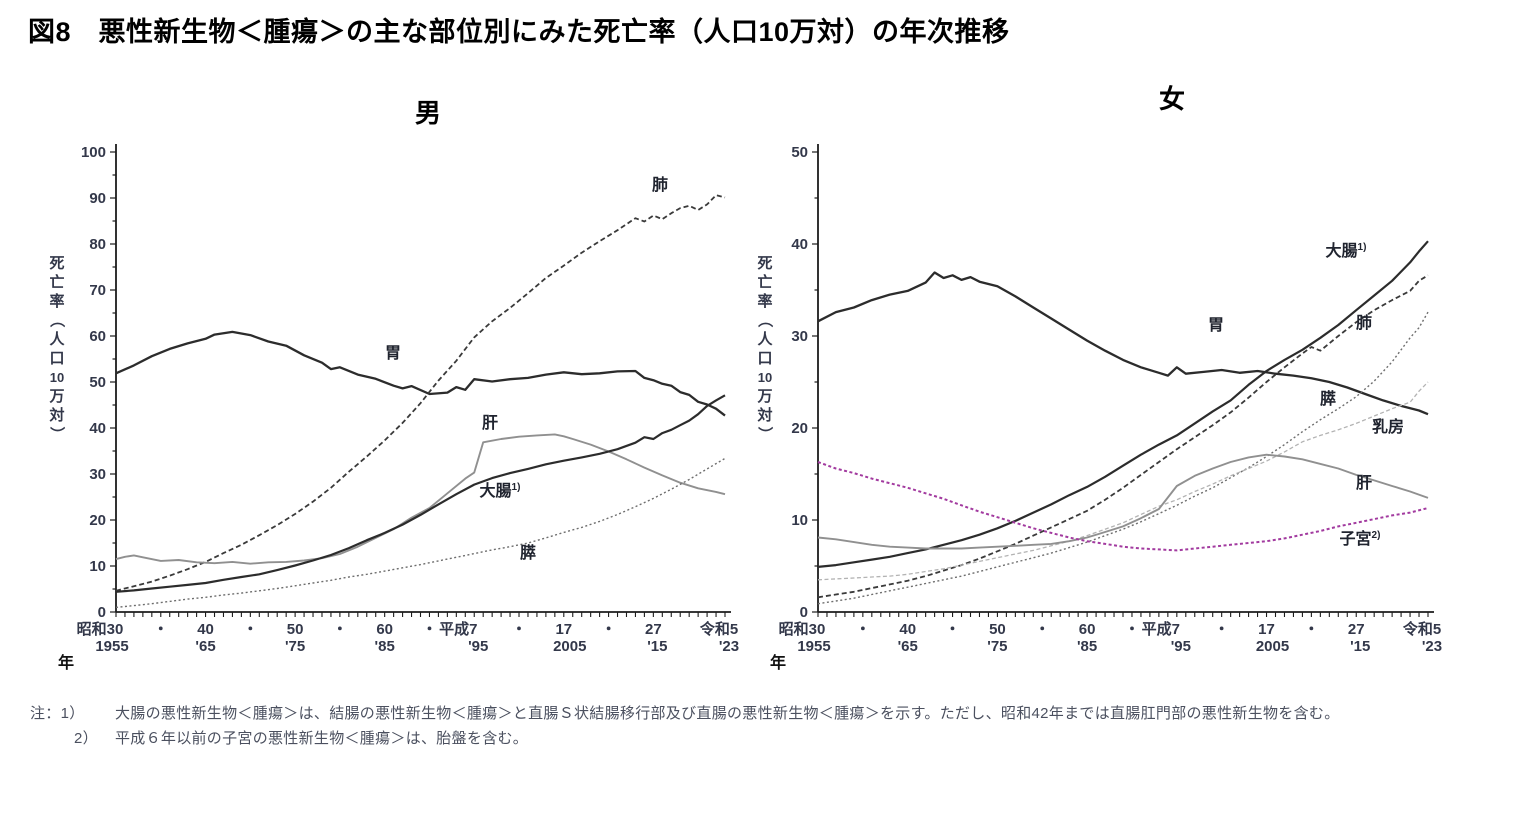 Image resolution: width=1536 pixels, height=814 pixels. What do you see at coordinates (97, 336) in the screenshot?
I see `y-tick-label: 60` at bounding box center [97, 336].